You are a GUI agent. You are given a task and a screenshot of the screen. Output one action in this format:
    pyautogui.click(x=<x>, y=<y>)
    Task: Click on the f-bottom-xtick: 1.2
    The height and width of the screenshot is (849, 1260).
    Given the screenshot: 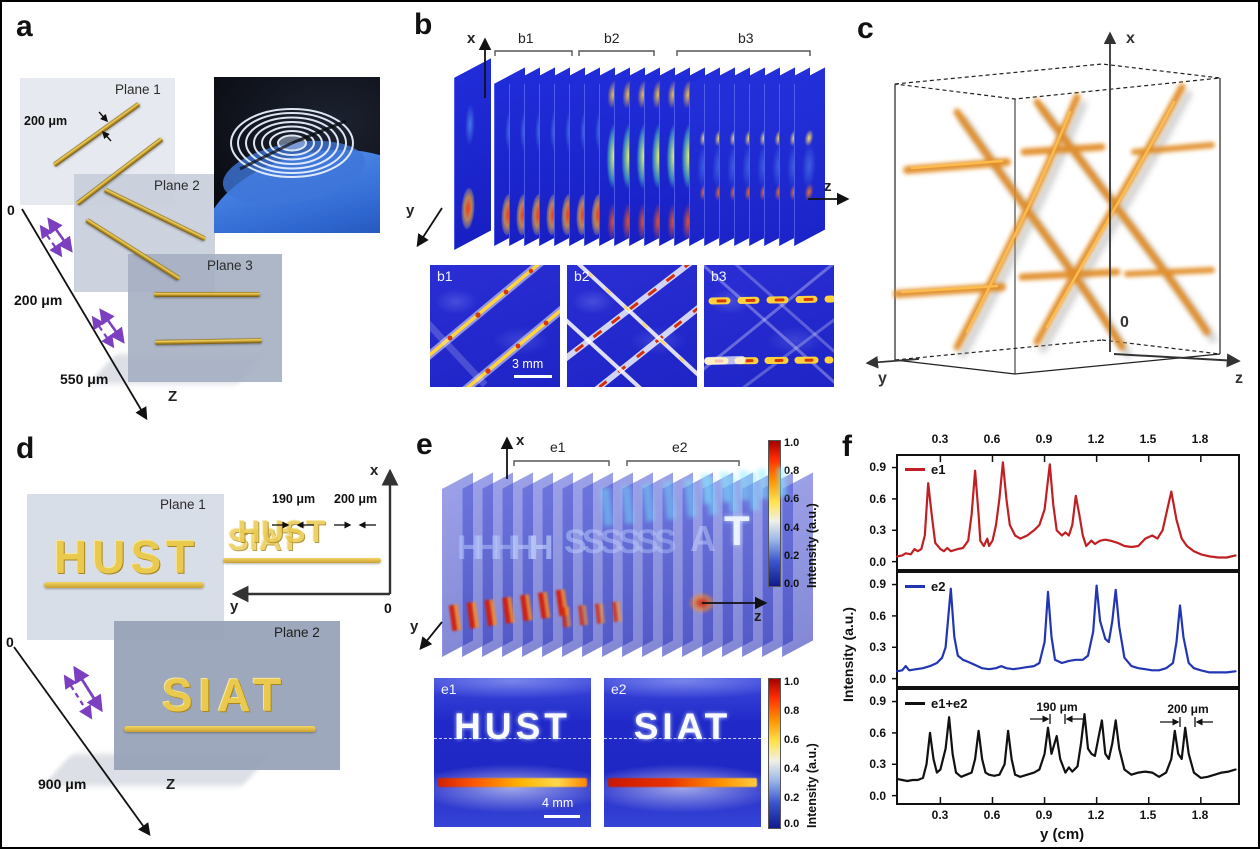 What is the action you would take?
    pyautogui.click(x=1096, y=815)
    